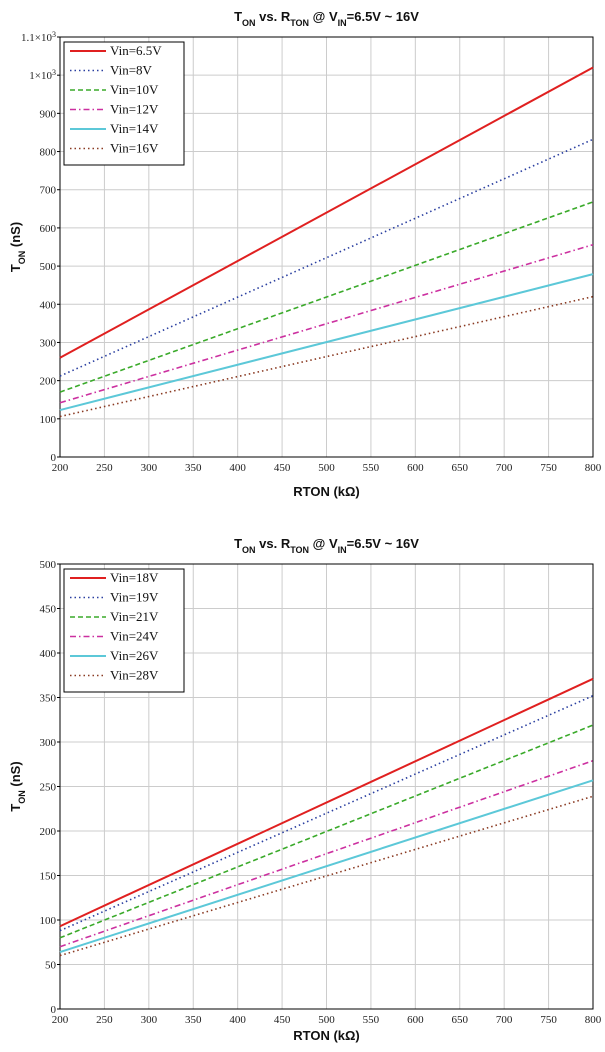 This screenshot has width=605, height=1052. What do you see at coordinates (193, 1020) in the screenshot?
I see `chart-2-x-tick-label: 350` at bounding box center [193, 1020].